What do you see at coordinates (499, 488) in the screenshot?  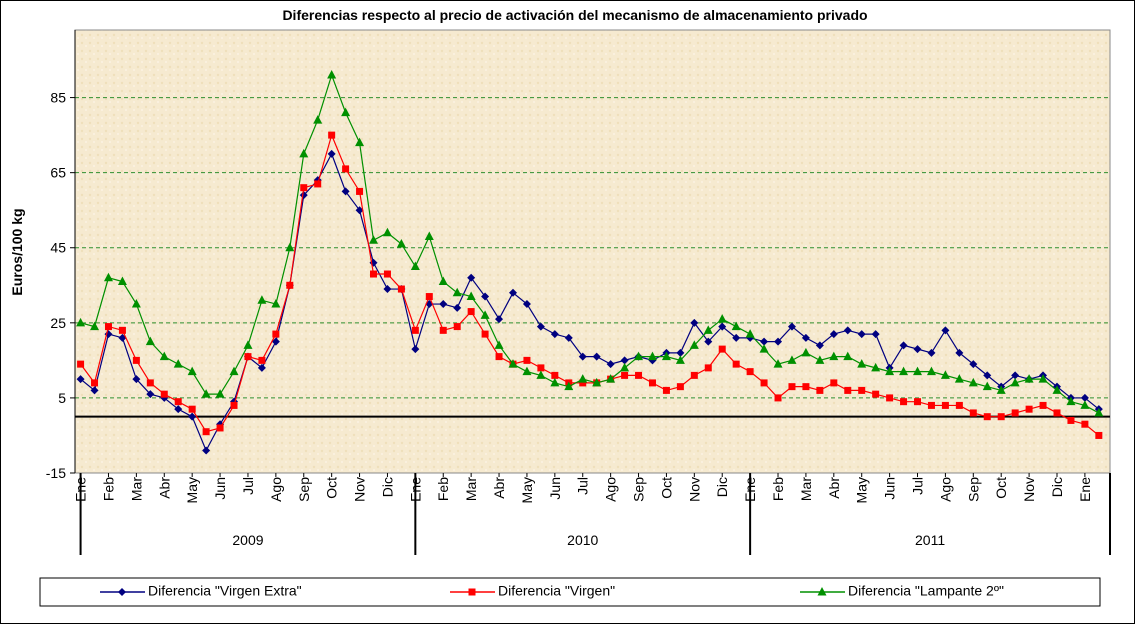 I see `x-tick-label: Abr` at bounding box center [499, 488].